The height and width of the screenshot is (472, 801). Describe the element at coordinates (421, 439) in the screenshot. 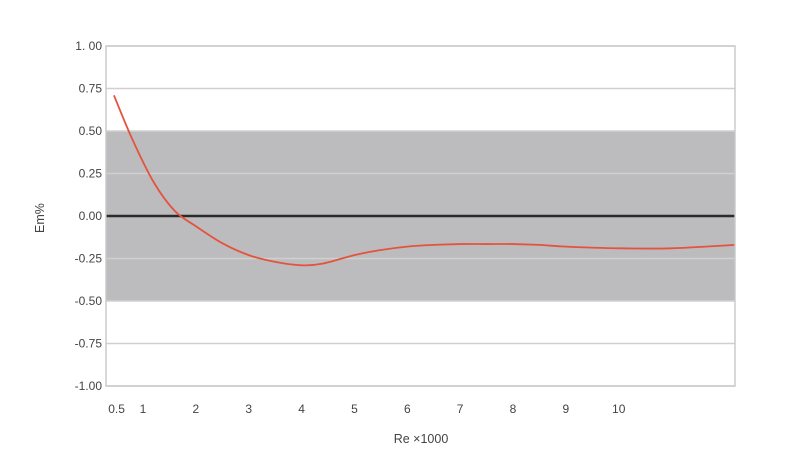

I see `x-axis-label: Re ×1000` at that location.